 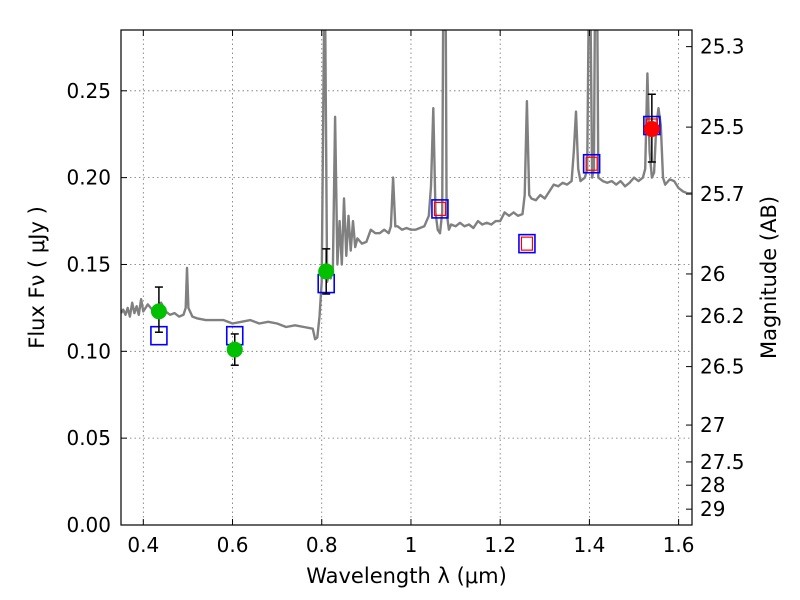 What do you see at coordinates (88, 91) in the screenshot?
I see `y-tick-label: 0.25` at bounding box center [88, 91].